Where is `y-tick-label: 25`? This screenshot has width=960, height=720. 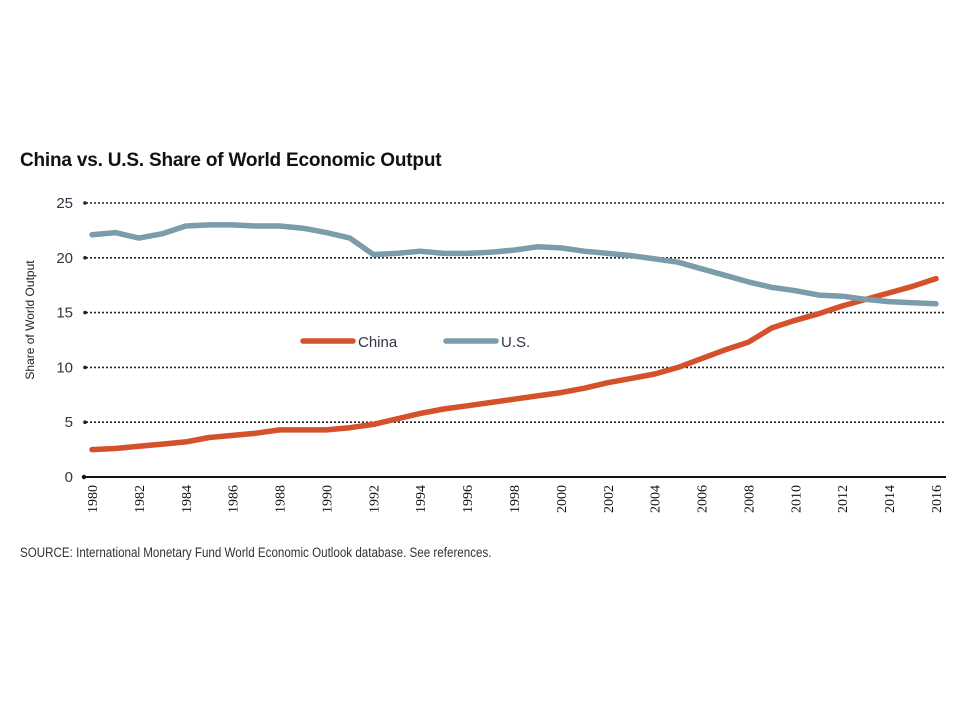
y-tick-label: 25 is located at coordinates (64, 203).